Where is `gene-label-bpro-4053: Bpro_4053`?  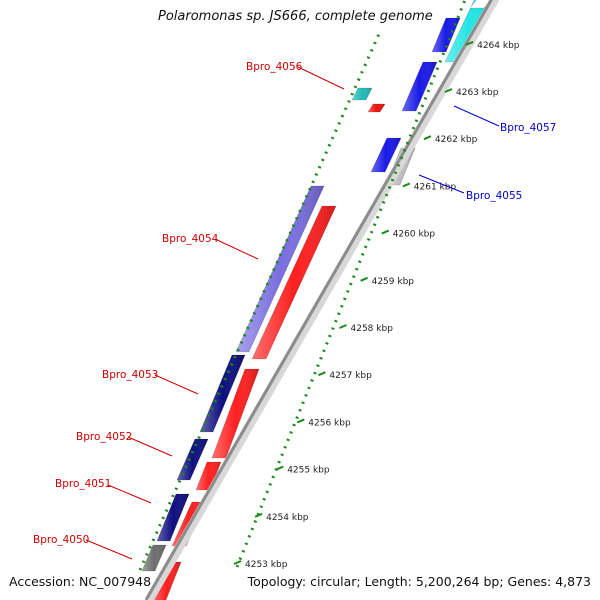
gene-label-bpro-4053: Bpro_4053 is located at coordinates (130, 375).